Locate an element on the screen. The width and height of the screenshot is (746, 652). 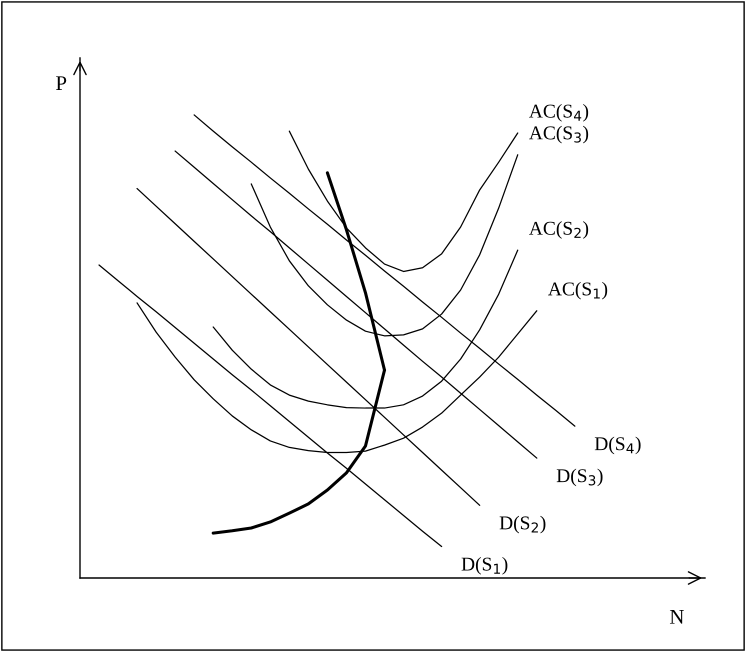
series-label: AC(S$_{4}$) is located at coordinates (558, 113).